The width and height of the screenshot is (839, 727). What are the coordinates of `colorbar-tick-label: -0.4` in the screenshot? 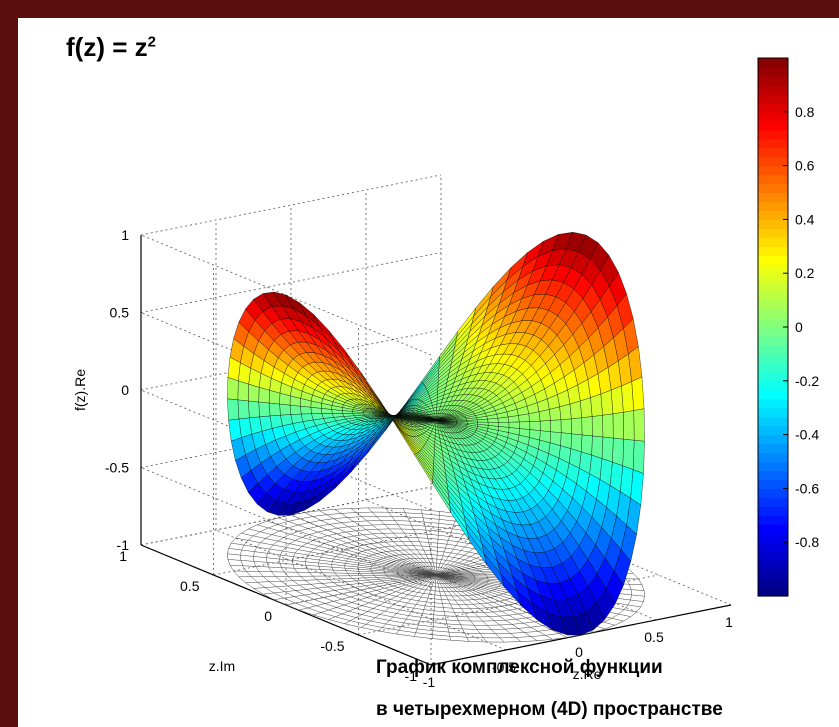 It's located at (807, 435).